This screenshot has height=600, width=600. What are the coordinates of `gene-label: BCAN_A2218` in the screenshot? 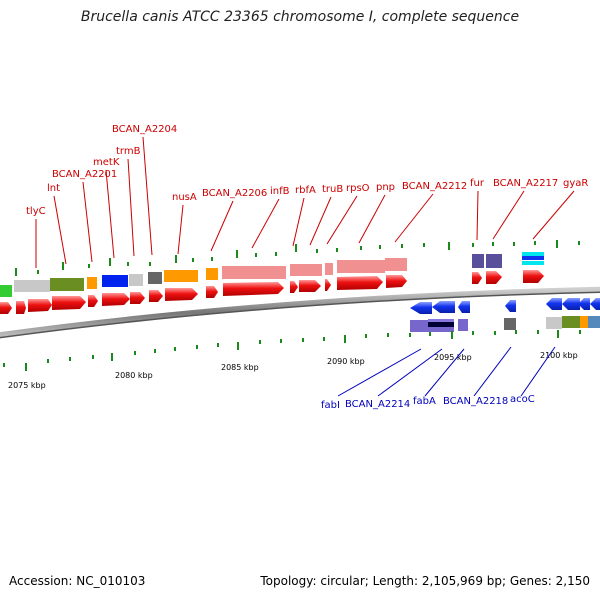 It's located at (475, 401).